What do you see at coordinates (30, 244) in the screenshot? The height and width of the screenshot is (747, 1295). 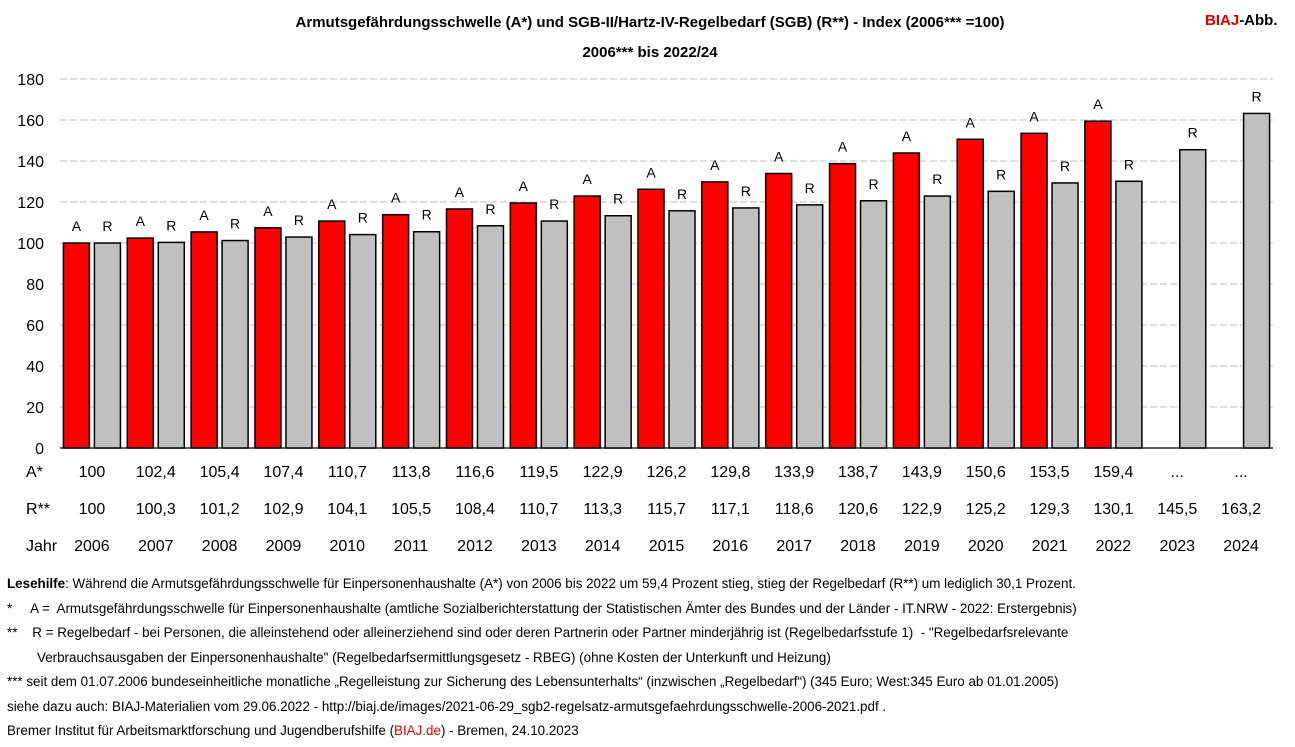 I see `y-tick-label: 100` at bounding box center [30, 244].